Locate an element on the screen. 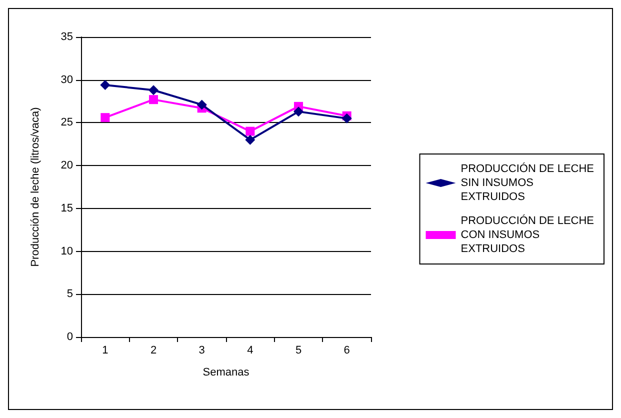 This screenshot has width=621, height=418. legend-label: PRODUCCIÓN DE LECHE SIN INSUMOS EXTRUIDOS is located at coordinates (527, 182).